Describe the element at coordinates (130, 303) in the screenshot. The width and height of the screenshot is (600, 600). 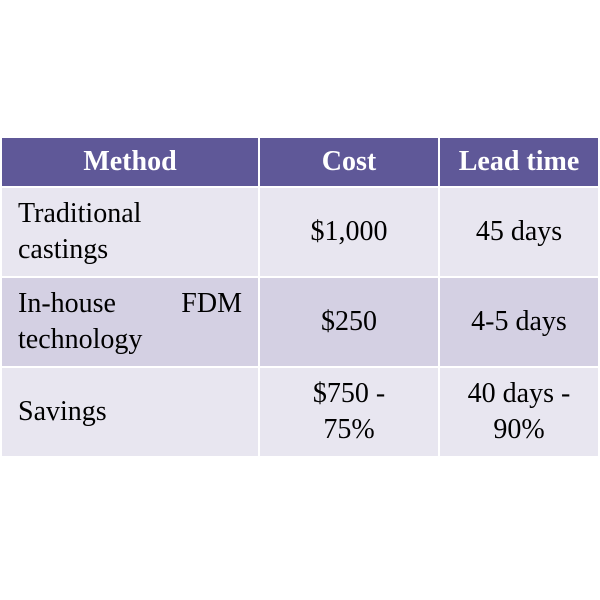
I see `method-text-line1: In-house FDM` at that location.